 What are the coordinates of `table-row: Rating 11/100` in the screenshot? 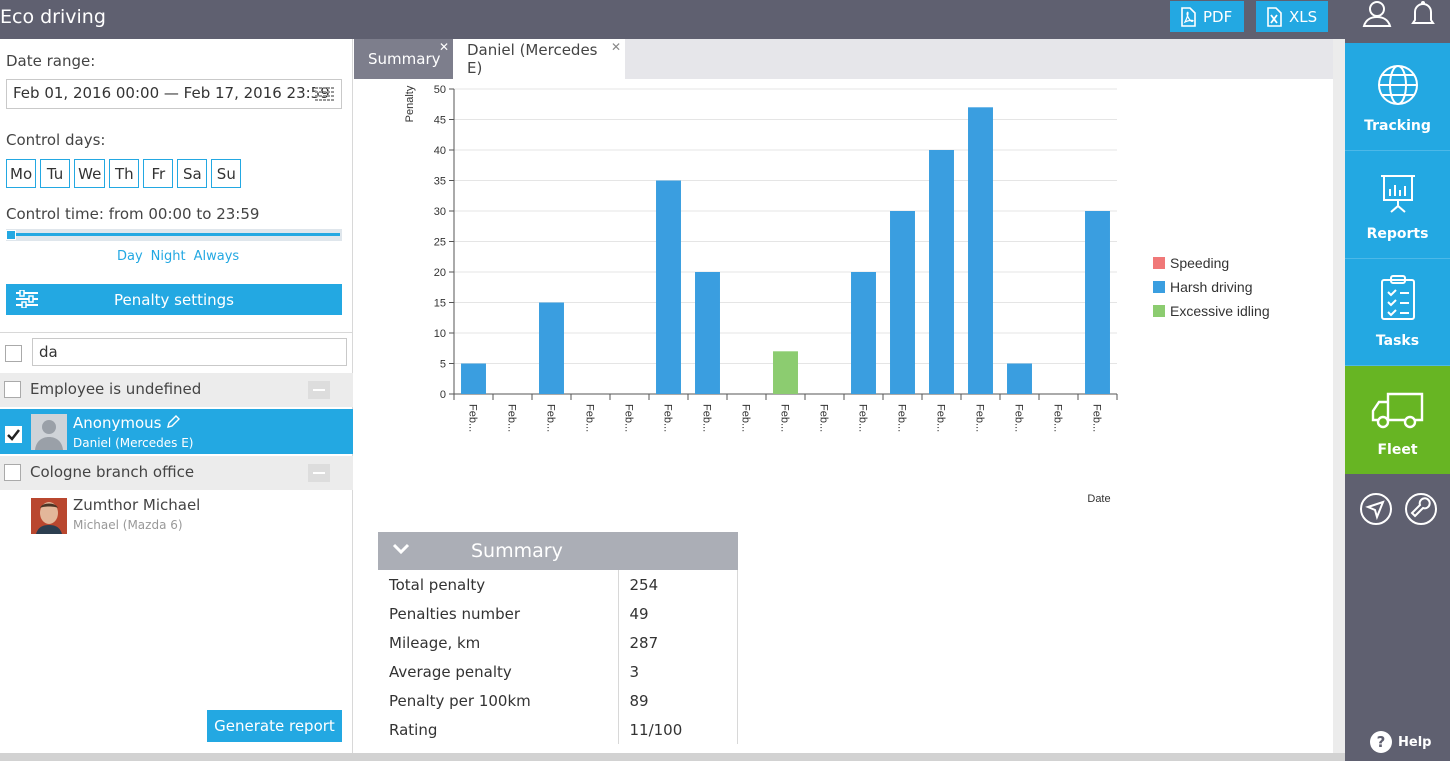 It's located at (558, 729).